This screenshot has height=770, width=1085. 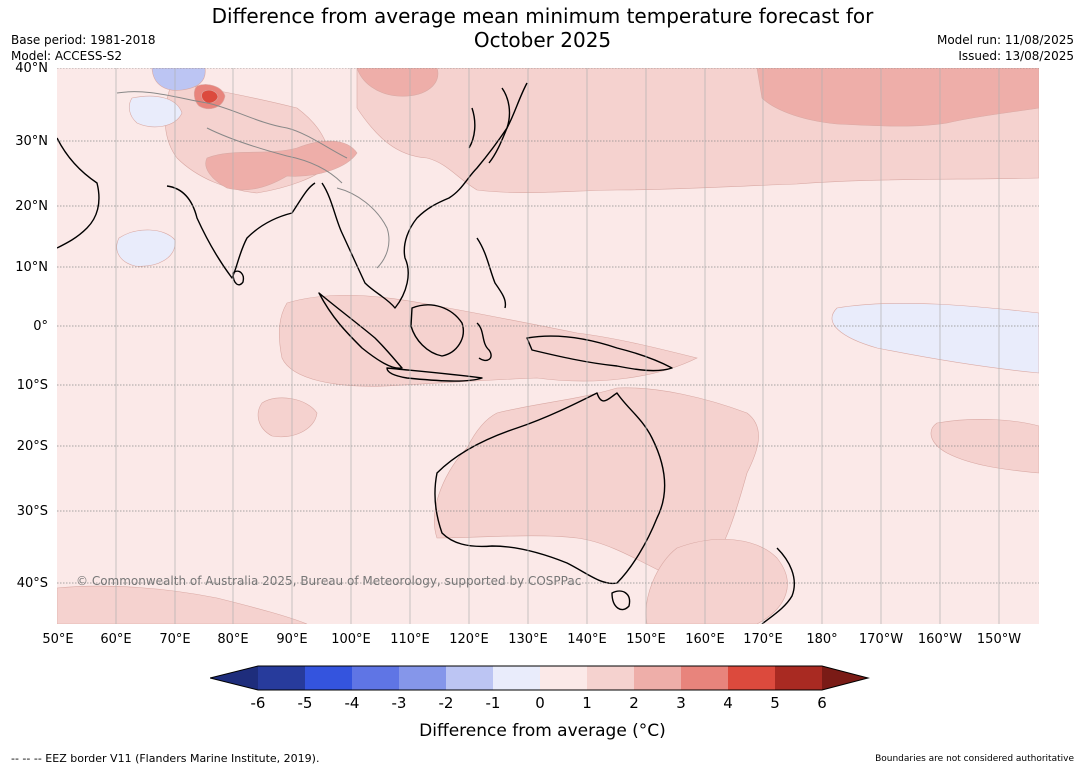 I want to click on lat-label-0: 0°, so click(x=40, y=326).